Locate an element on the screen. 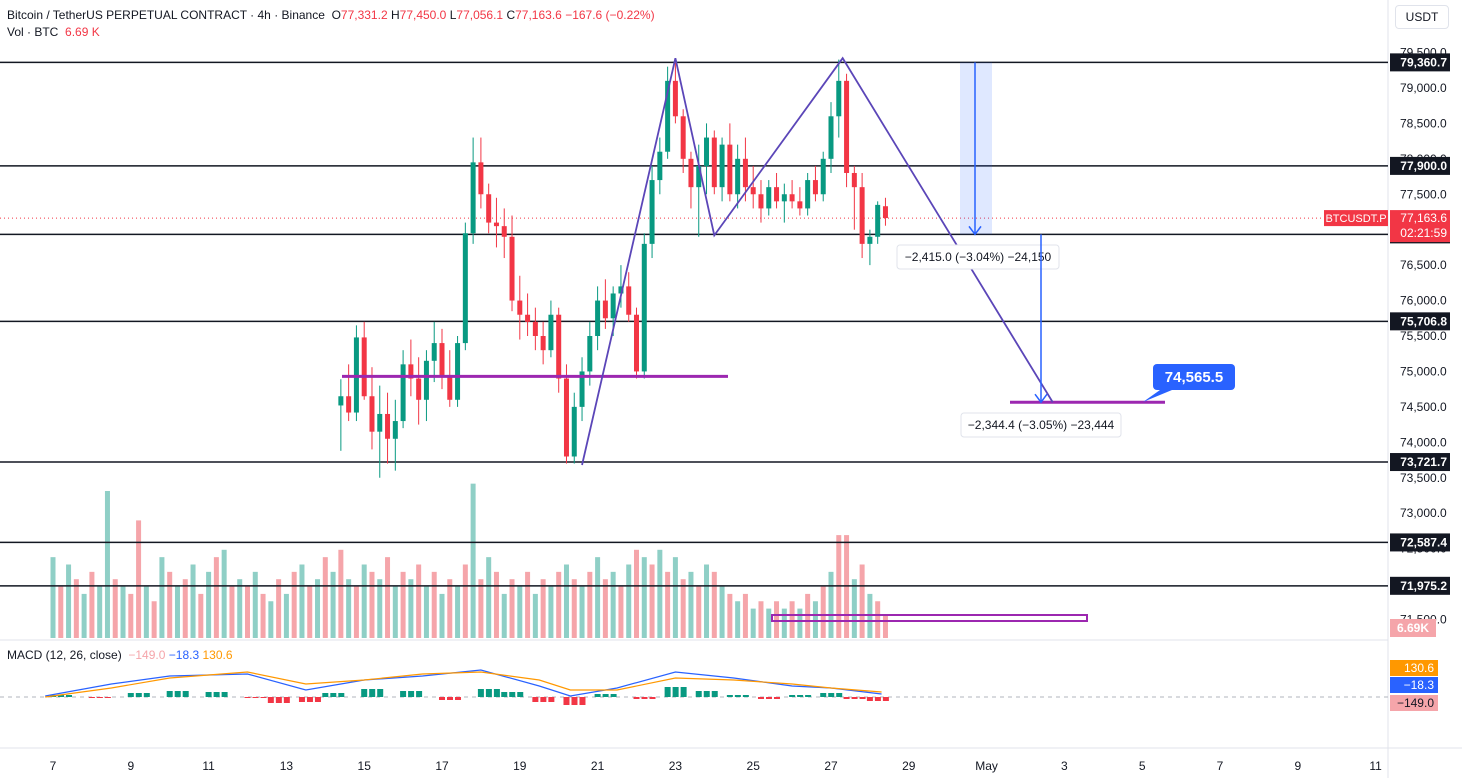  x-tick-label: 27 is located at coordinates (831, 766).